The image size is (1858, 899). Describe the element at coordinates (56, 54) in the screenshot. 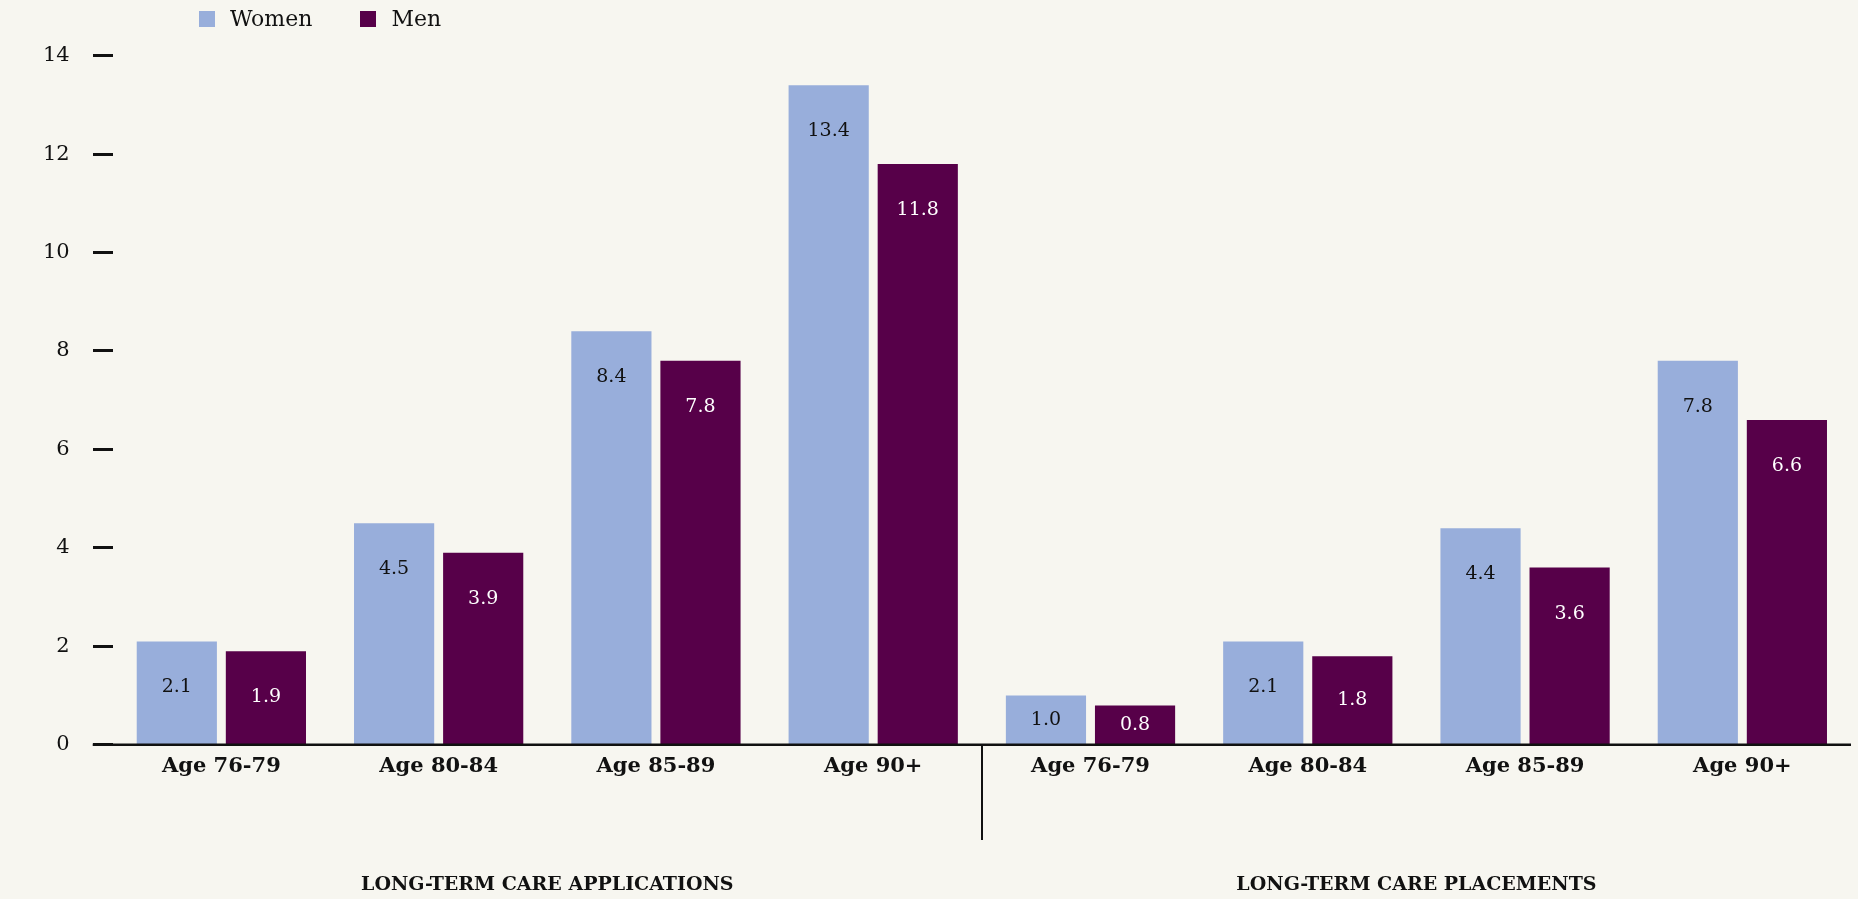

I see `y-tick-label: 14` at that location.